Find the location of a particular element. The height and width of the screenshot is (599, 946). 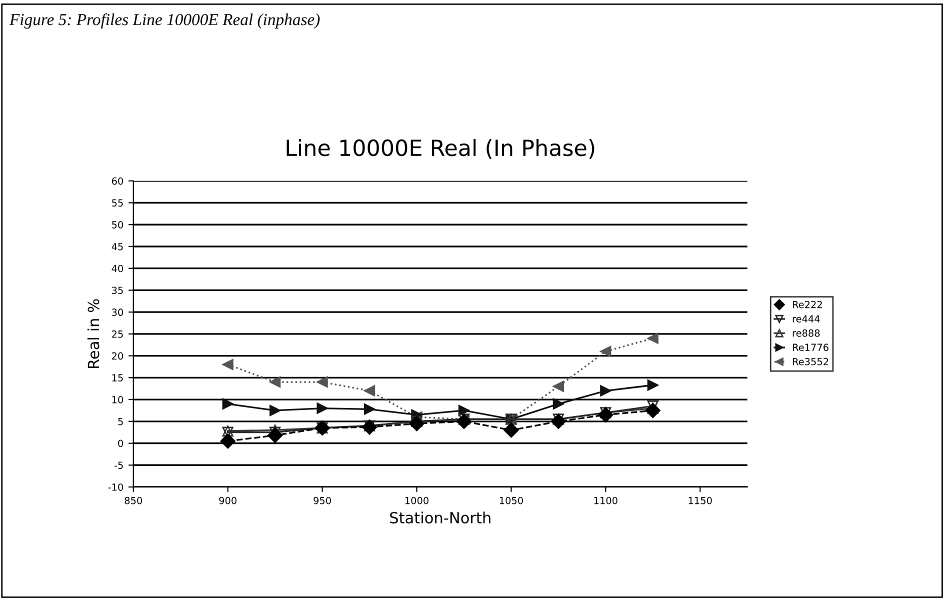

y-tick-label: 10 is located at coordinates (118, 400).